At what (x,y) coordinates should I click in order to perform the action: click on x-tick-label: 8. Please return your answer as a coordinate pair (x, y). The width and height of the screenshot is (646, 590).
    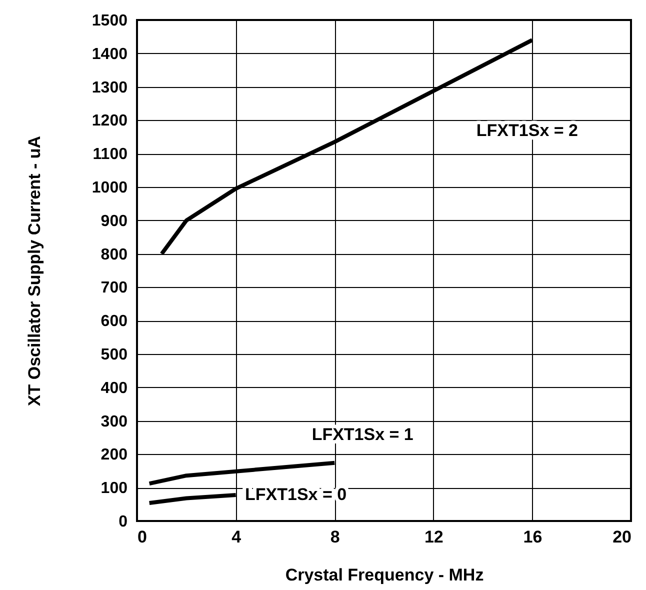
    Looking at the image, I should click on (335, 537).